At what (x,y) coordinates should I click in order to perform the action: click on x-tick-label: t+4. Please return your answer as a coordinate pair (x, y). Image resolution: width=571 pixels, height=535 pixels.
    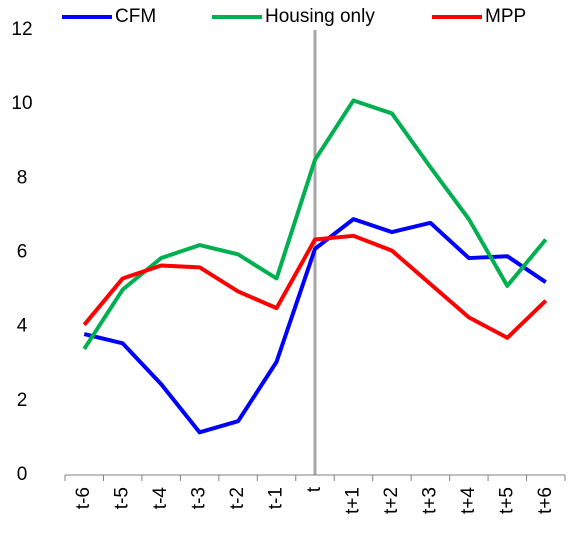
    Looking at the image, I should click on (468, 500).